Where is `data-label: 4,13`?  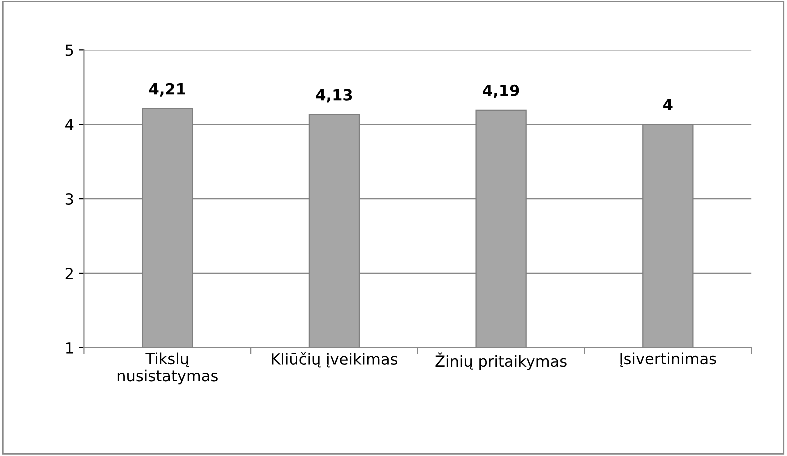 data-label: 4,13 is located at coordinates (334, 96).